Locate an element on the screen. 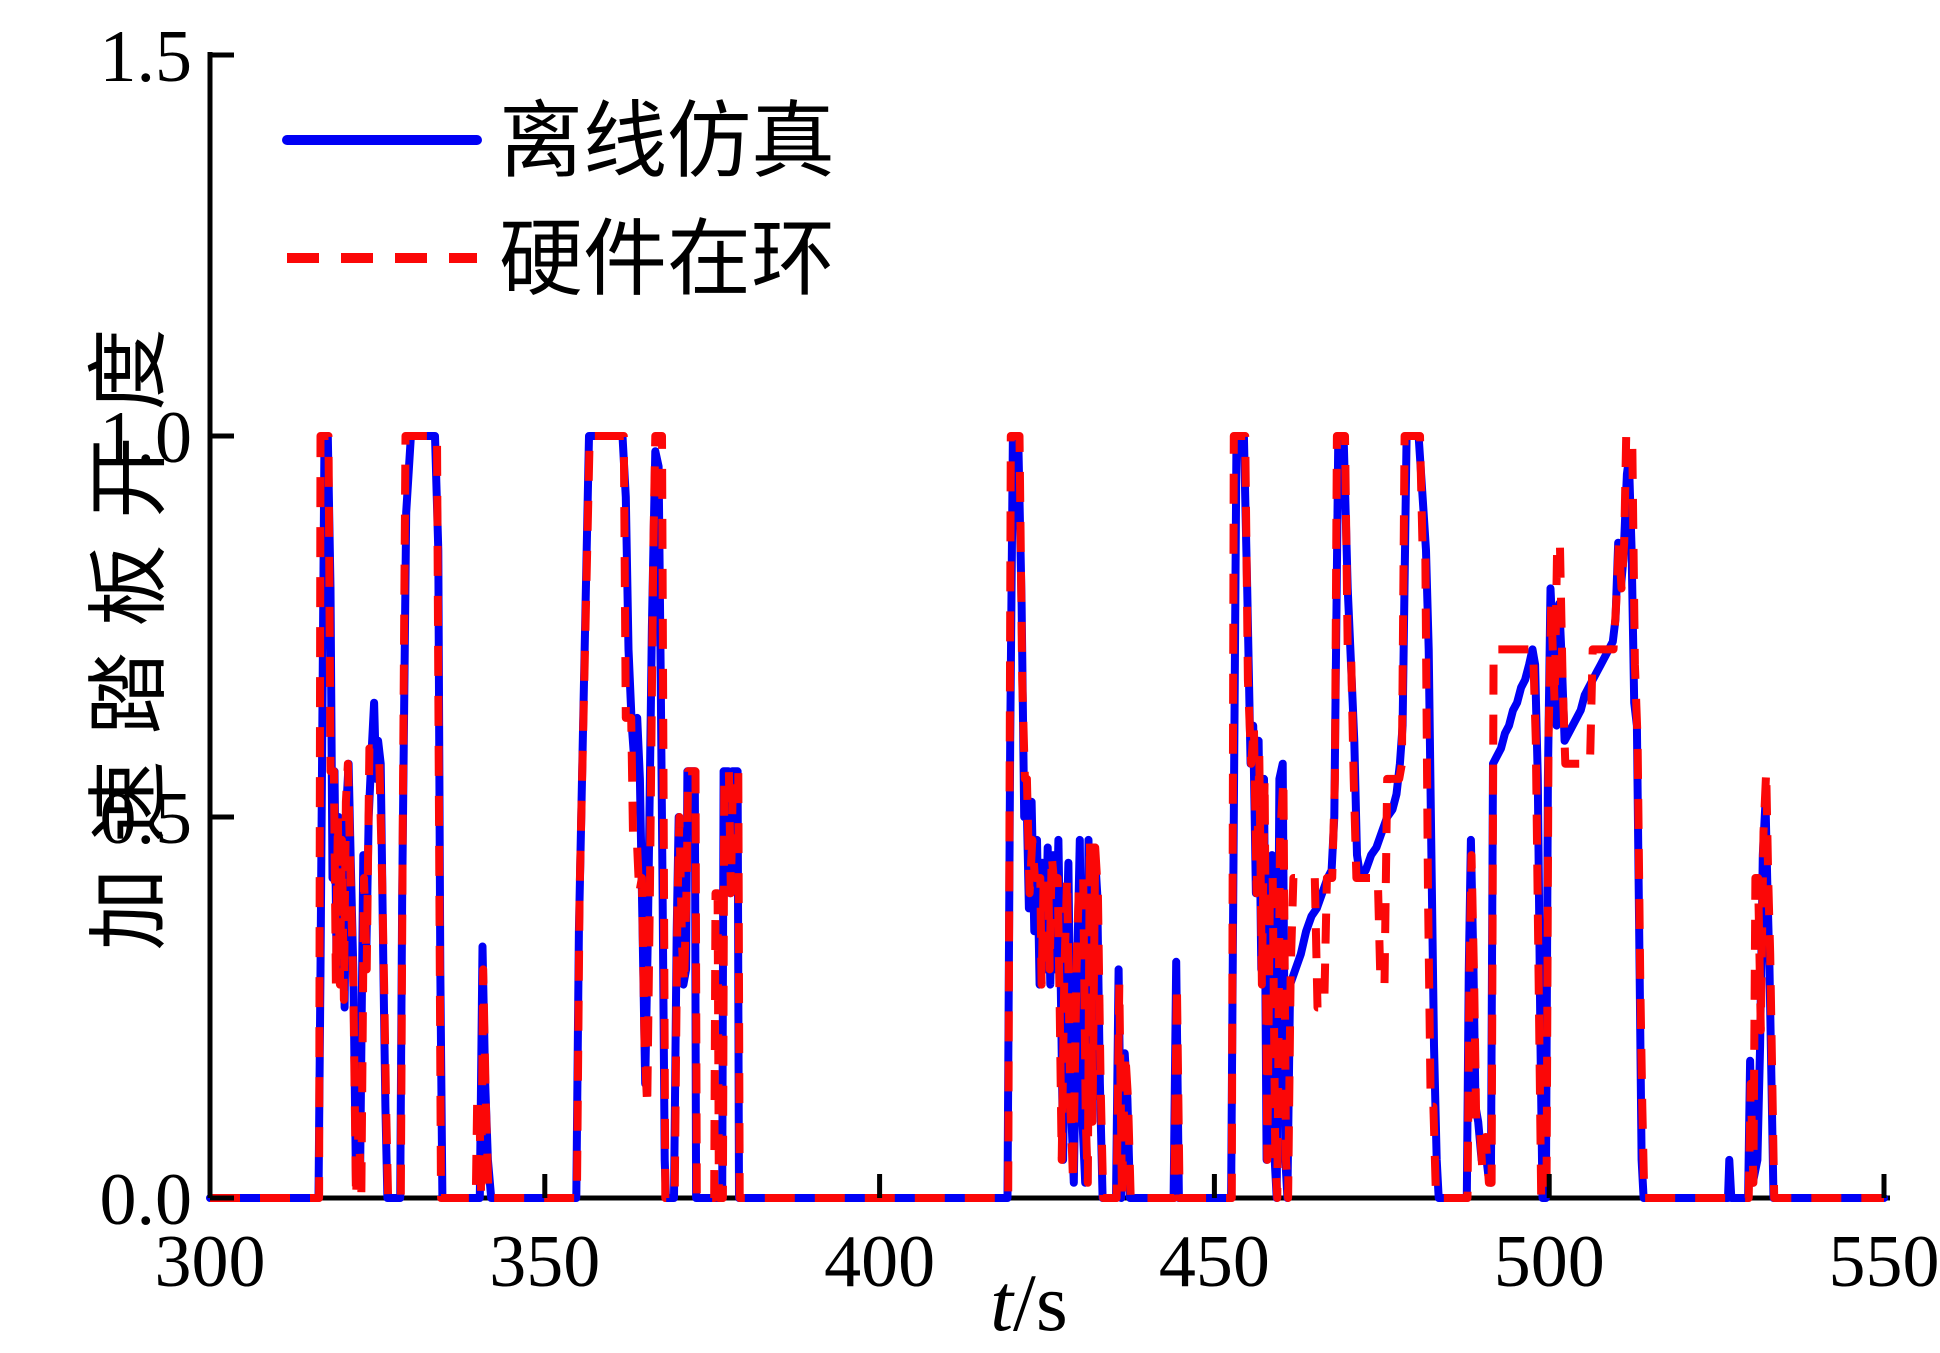 Image resolution: width=1940 pixels, height=1353 pixels. legend-item: 硬件在环 is located at coordinates (561, 260).